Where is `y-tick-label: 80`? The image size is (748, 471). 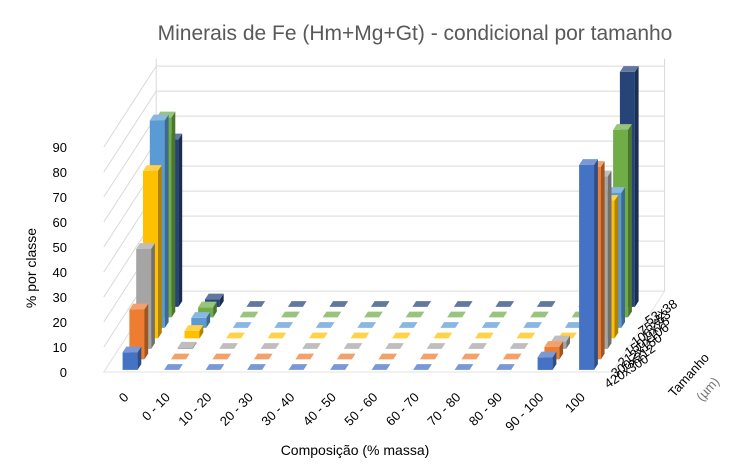
y-tick-label: 80 is located at coordinates (60, 172).